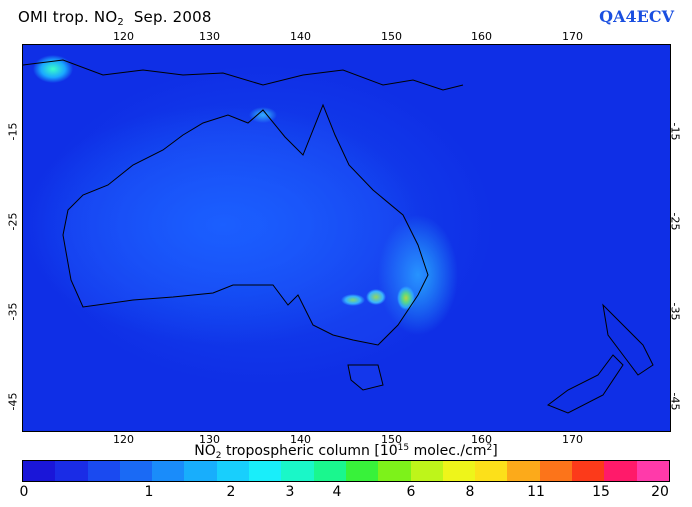  I want to click on left-lat-tick: -35, so click(13, 311).